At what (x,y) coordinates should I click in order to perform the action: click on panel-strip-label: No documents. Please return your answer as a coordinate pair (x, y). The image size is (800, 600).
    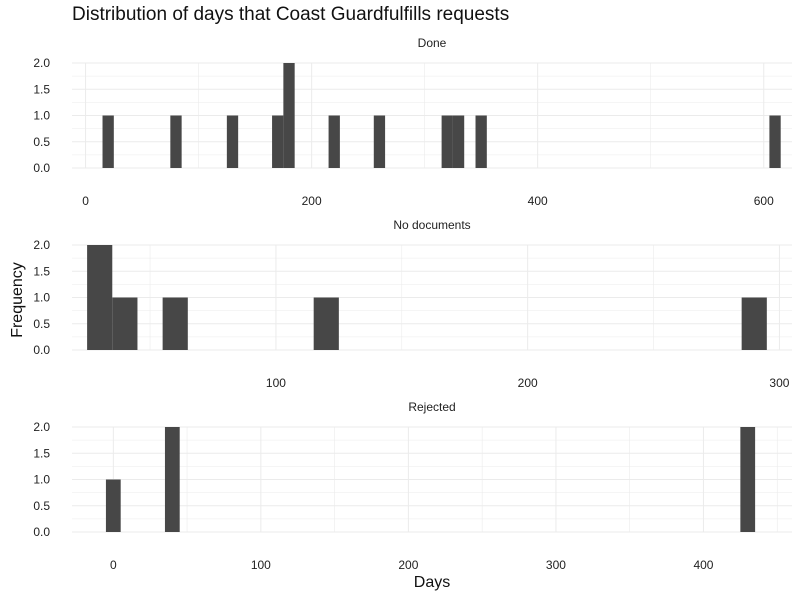
    Looking at the image, I should click on (431, 225).